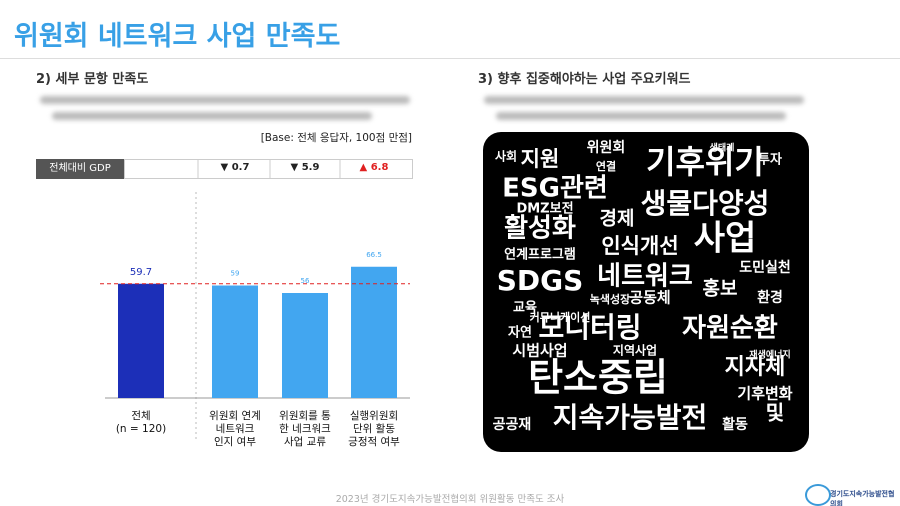 The image size is (900, 506). I want to click on keyword: SDGS, so click(540, 280).